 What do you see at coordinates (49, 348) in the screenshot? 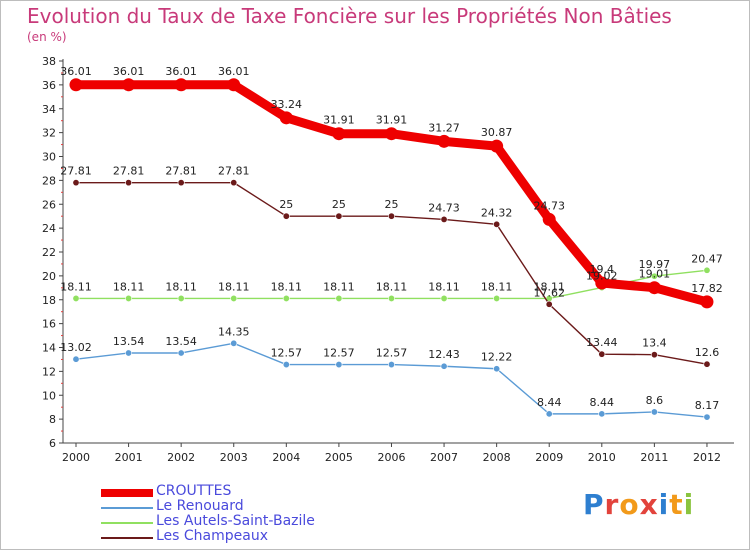
I see `y-tick-label: 14` at bounding box center [49, 348].